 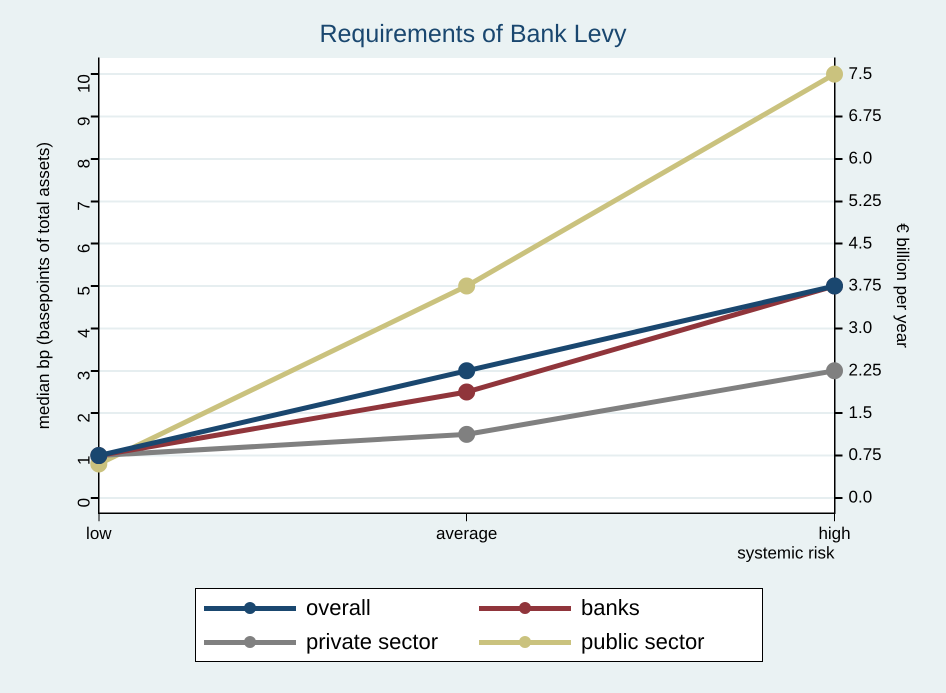 What do you see at coordinates (84, 84) in the screenshot?
I see `y-tick-label: 10` at bounding box center [84, 84].